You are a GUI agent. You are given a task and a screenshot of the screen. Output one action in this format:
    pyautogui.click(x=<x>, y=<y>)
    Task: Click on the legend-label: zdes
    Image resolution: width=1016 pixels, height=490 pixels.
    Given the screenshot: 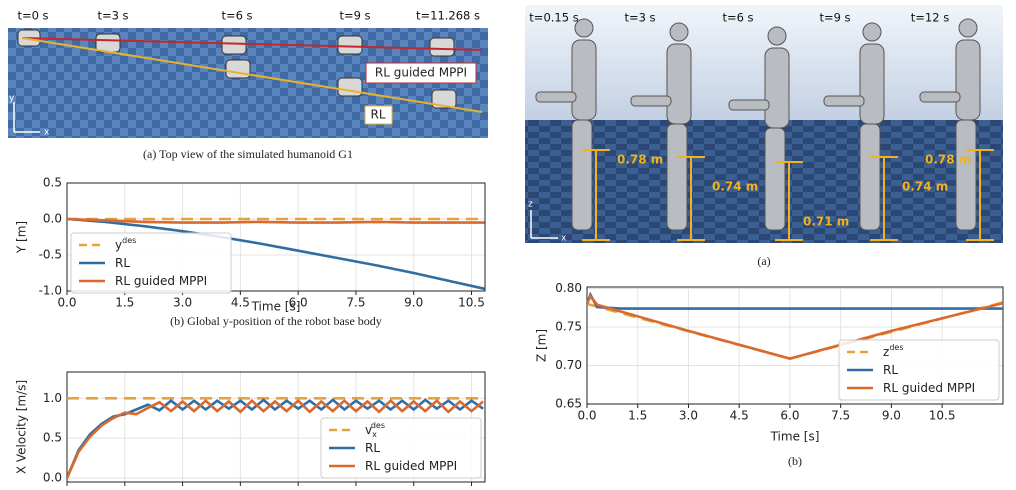 What is the action you would take?
    pyautogui.click(x=893, y=351)
    